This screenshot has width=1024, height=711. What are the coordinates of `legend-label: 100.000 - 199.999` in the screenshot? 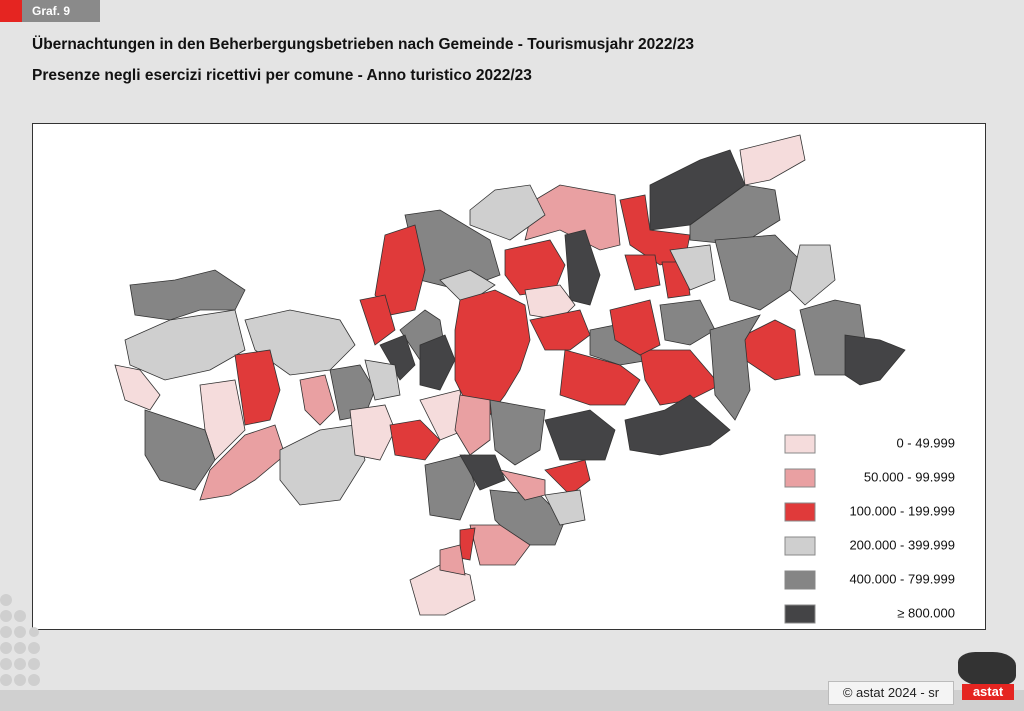 It's located at (902, 510).